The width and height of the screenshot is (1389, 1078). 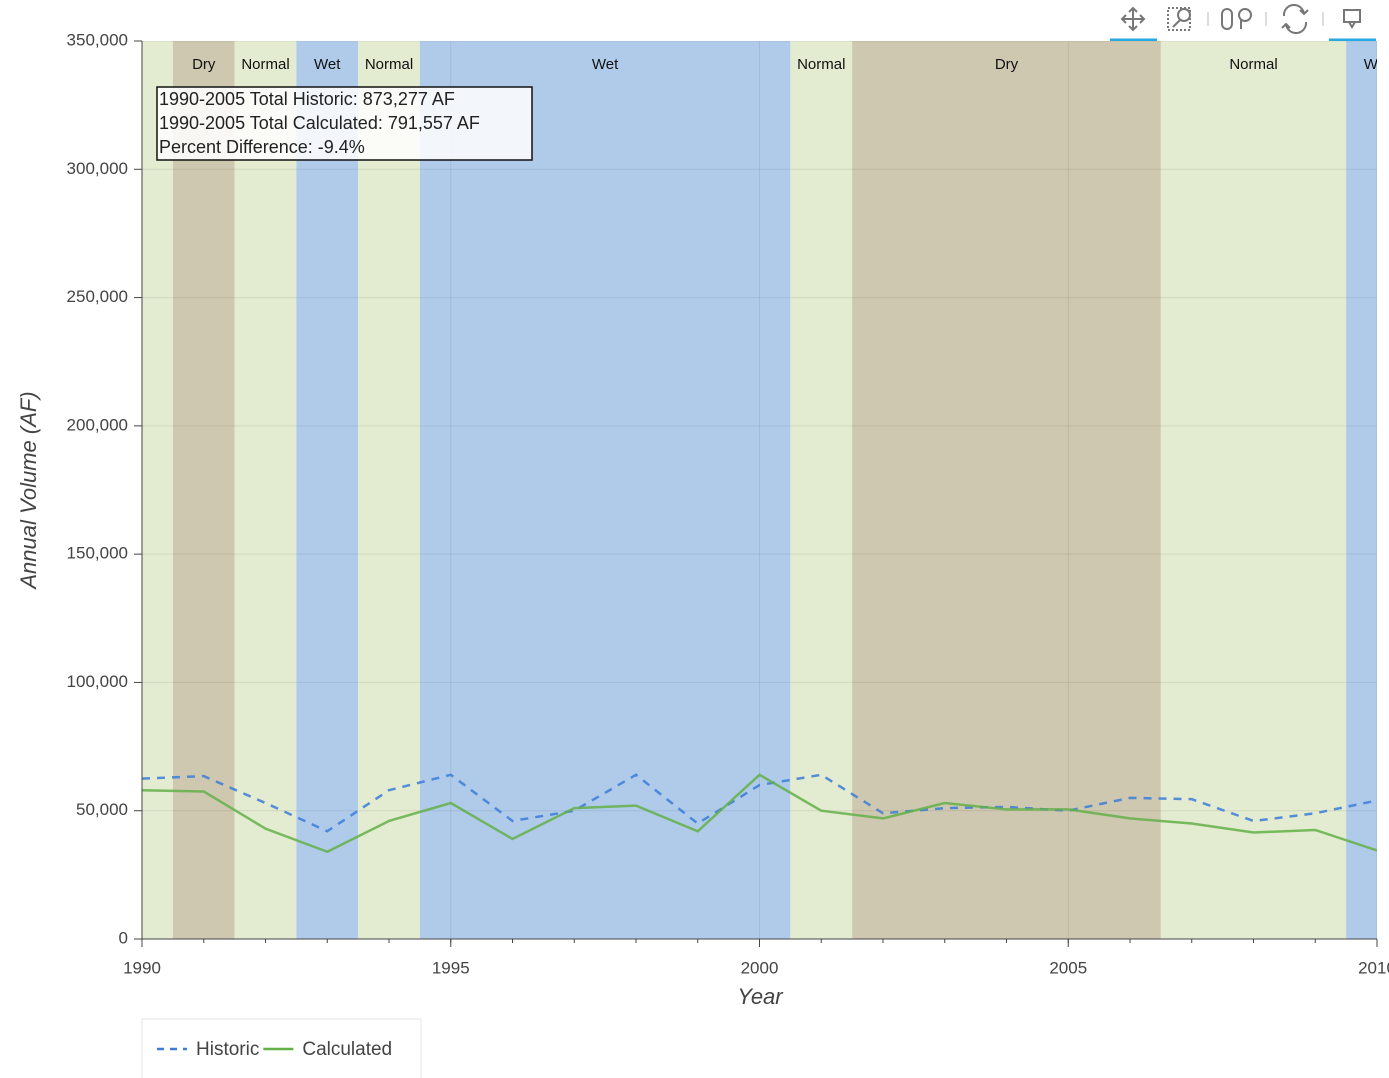 I want to click on y-tick-label: 250,000, so click(x=97, y=296).